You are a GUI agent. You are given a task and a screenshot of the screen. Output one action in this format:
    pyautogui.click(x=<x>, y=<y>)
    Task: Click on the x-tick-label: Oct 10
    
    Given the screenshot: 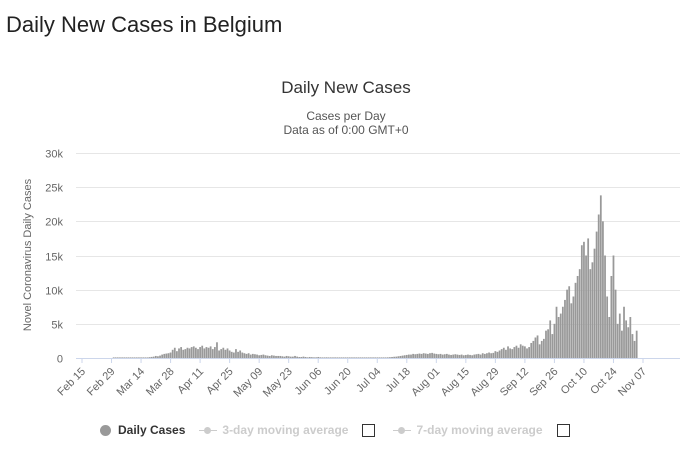 What is the action you would take?
    pyautogui.click(x=574, y=381)
    